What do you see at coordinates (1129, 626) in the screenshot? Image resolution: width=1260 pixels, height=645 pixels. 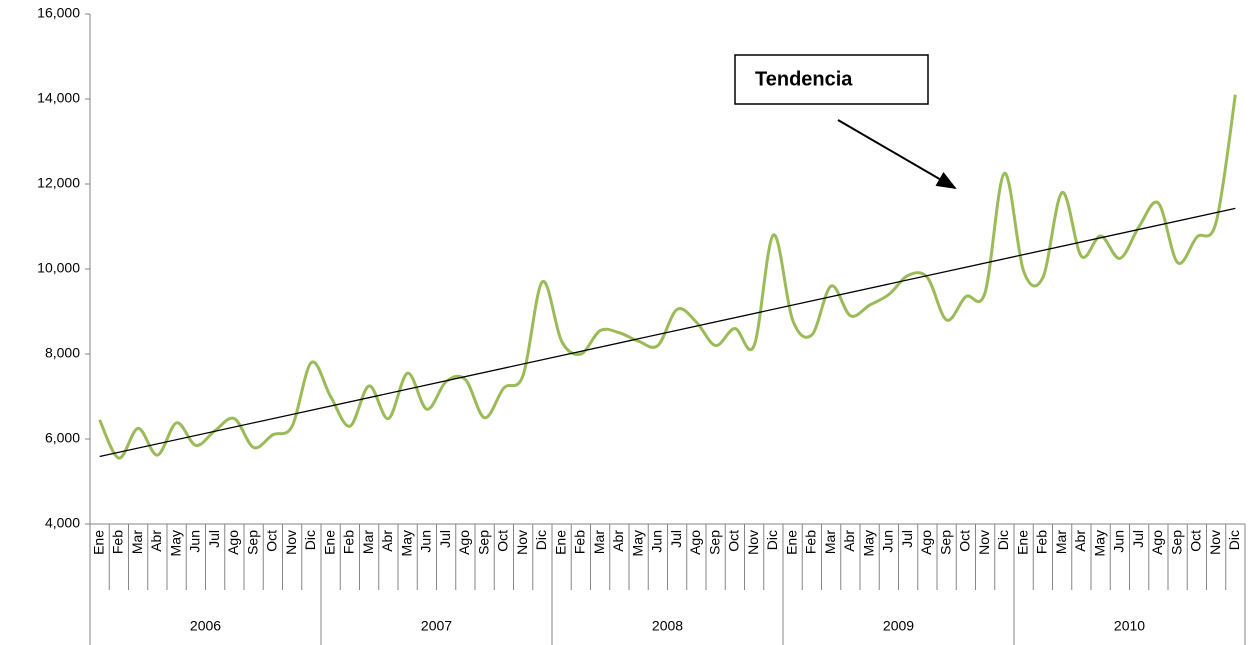 I see `year-label: 2010` at bounding box center [1129, 626].